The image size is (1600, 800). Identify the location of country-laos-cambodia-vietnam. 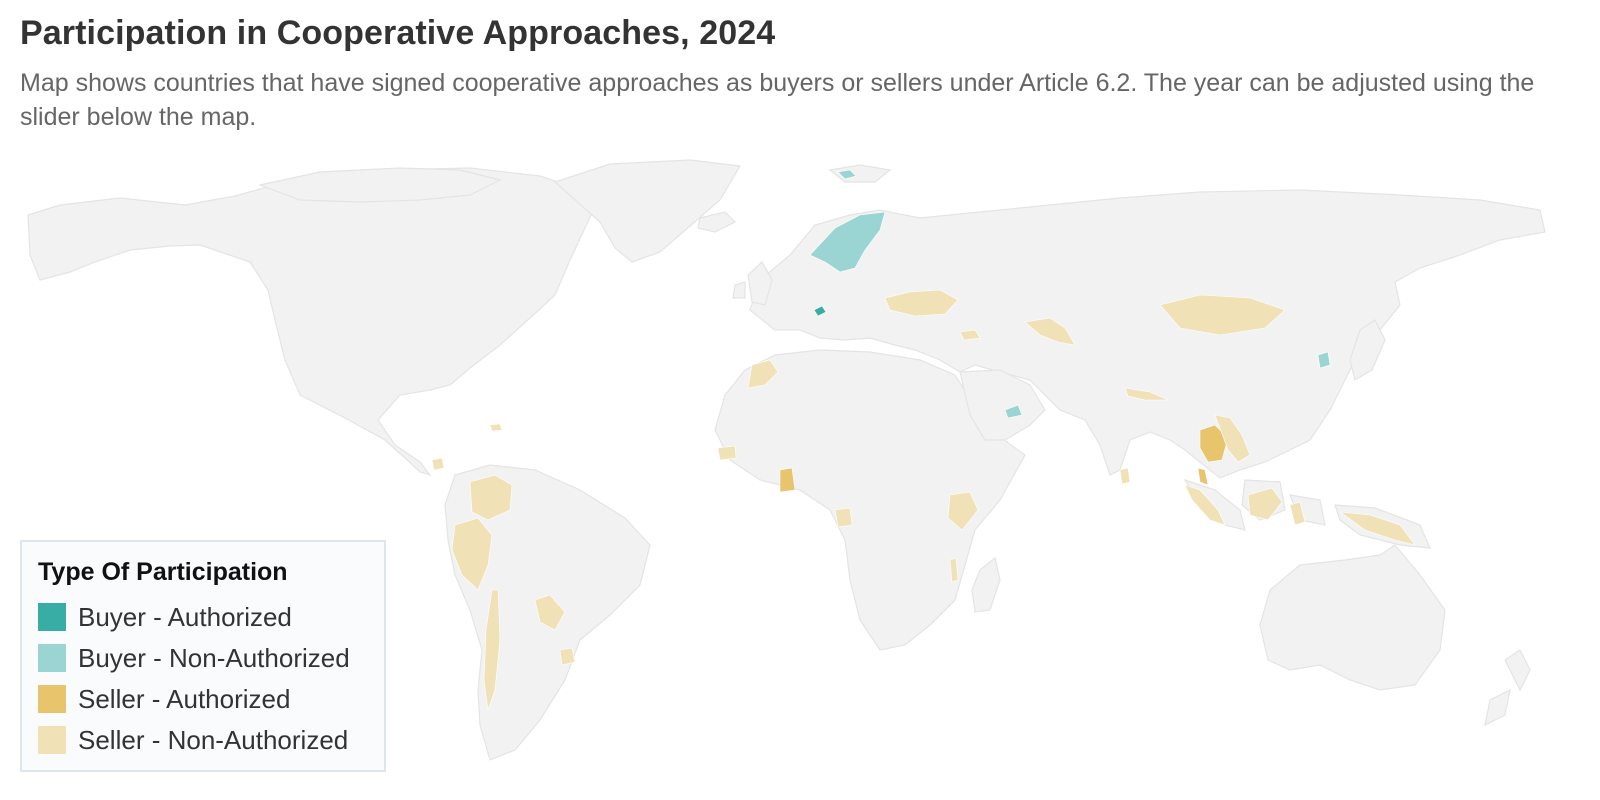
(1232, 438).